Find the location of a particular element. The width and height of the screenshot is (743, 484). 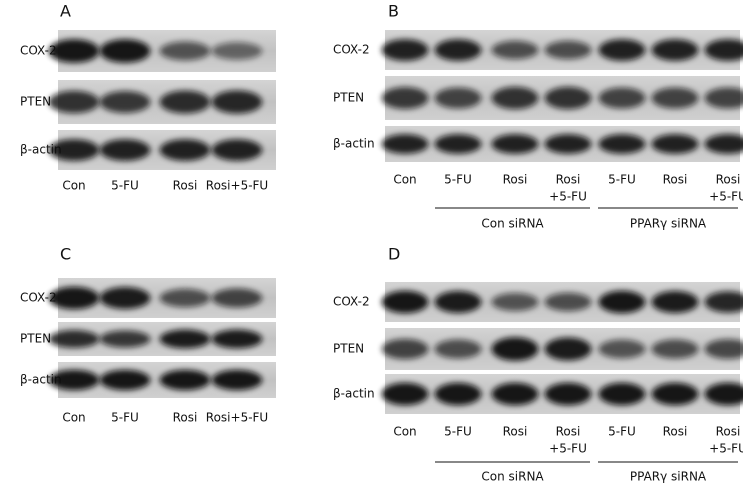

panel-label: C is located at coordinates (65, 254).